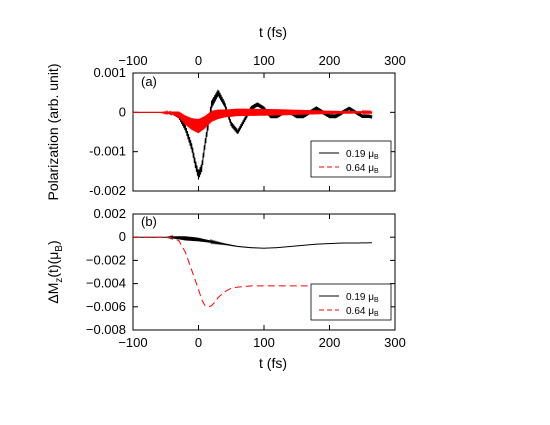 The image size is (550, 425). Describe the element at coordinates (264, 342) in the screenshot. I see `panel-b-xtick-label: 100` at that location.